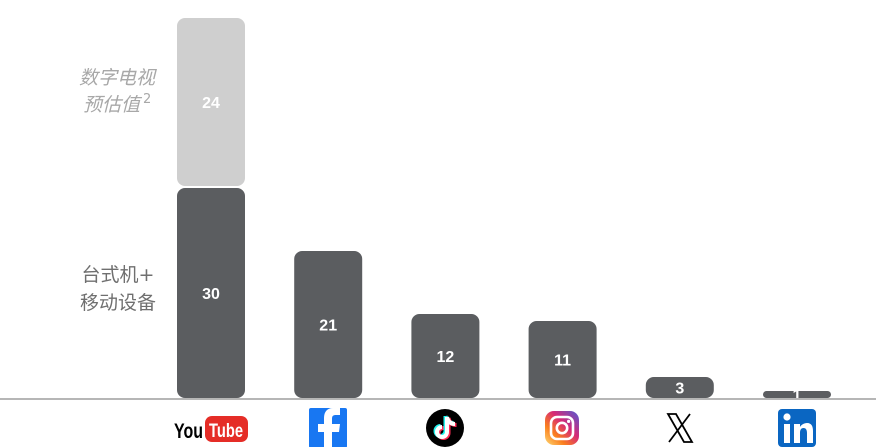  I want to click on svg-text: You, so click(188, 431).